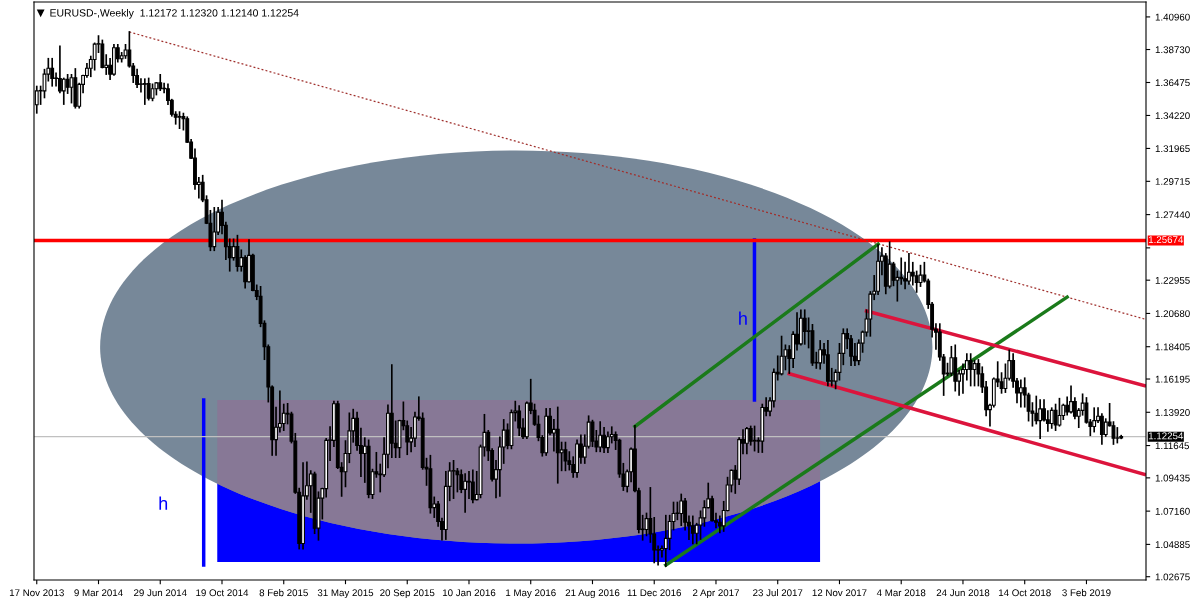 This screenshot has height=600, width=1200. I want to click on ref-line-label: 1.25674, so click(1166, 240).